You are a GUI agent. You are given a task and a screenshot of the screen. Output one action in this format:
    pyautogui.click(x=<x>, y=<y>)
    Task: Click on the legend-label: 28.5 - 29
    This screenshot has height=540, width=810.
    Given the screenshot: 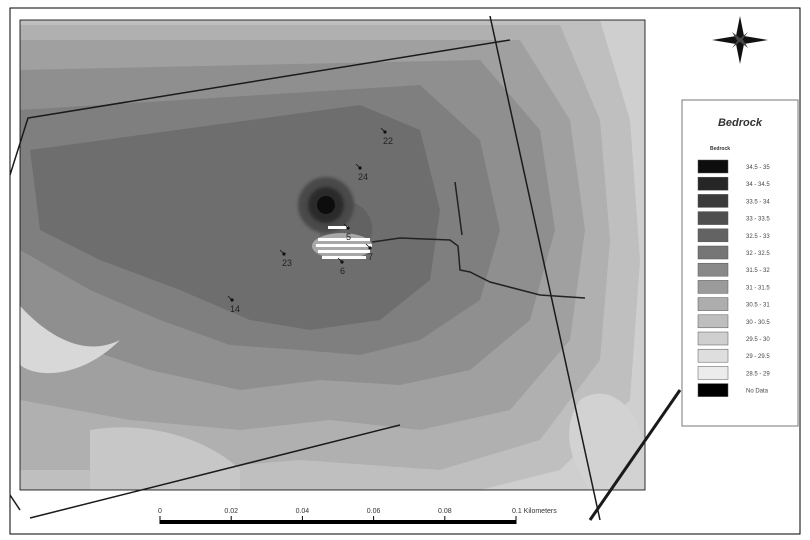 What is the action you would take?
    pyautogui.click(x=758, y=374)
    